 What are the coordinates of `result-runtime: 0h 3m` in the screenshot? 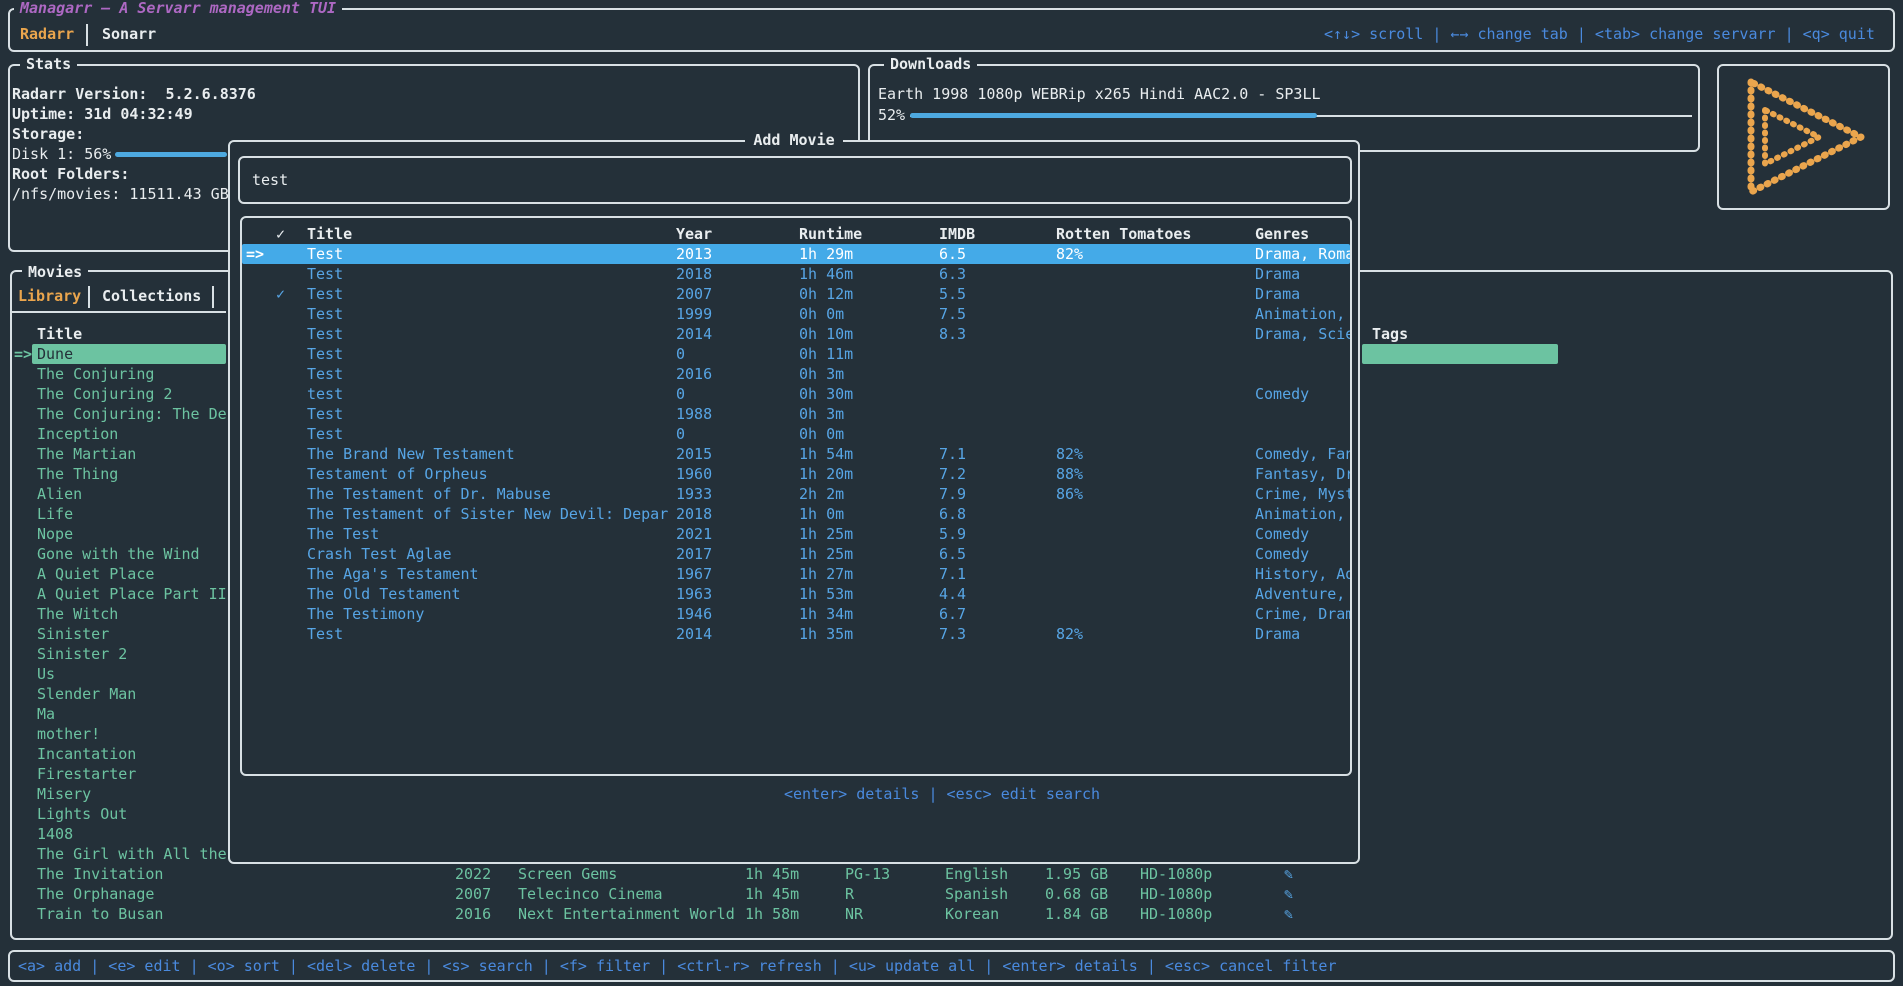 It's located at (822, 374).